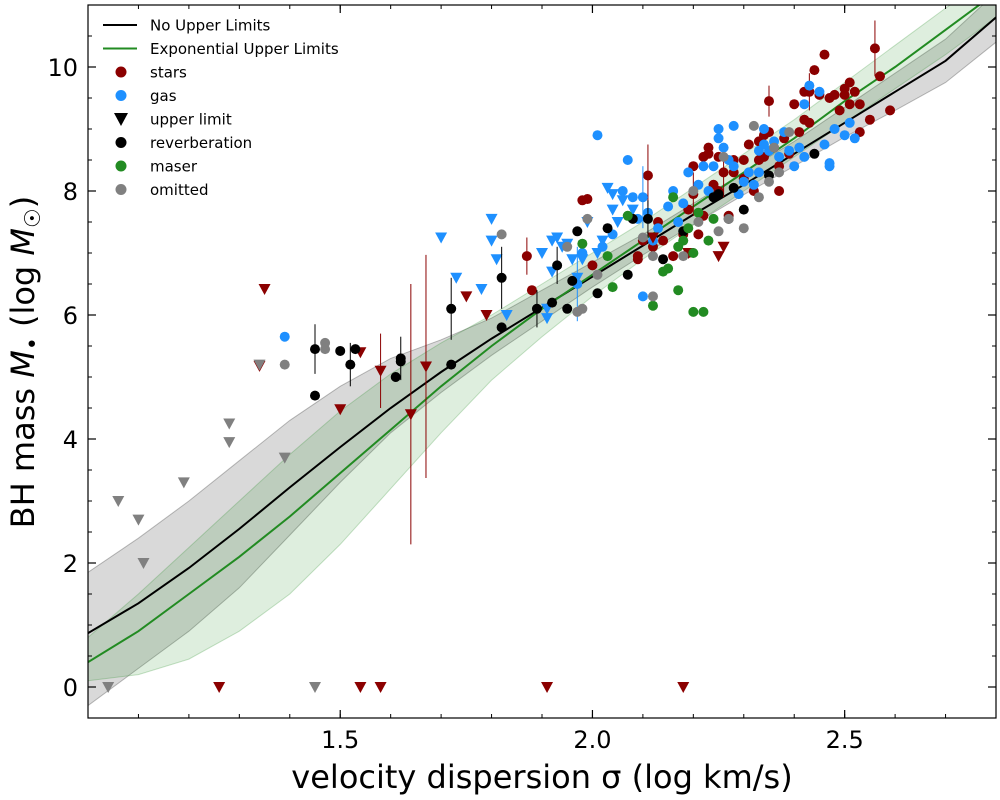 Image resolution: width=1000 pixels, height=800 pixels. Describe the element at coordinates (163, 96) in the screenshot. I see `legend-label: gas` at that location.